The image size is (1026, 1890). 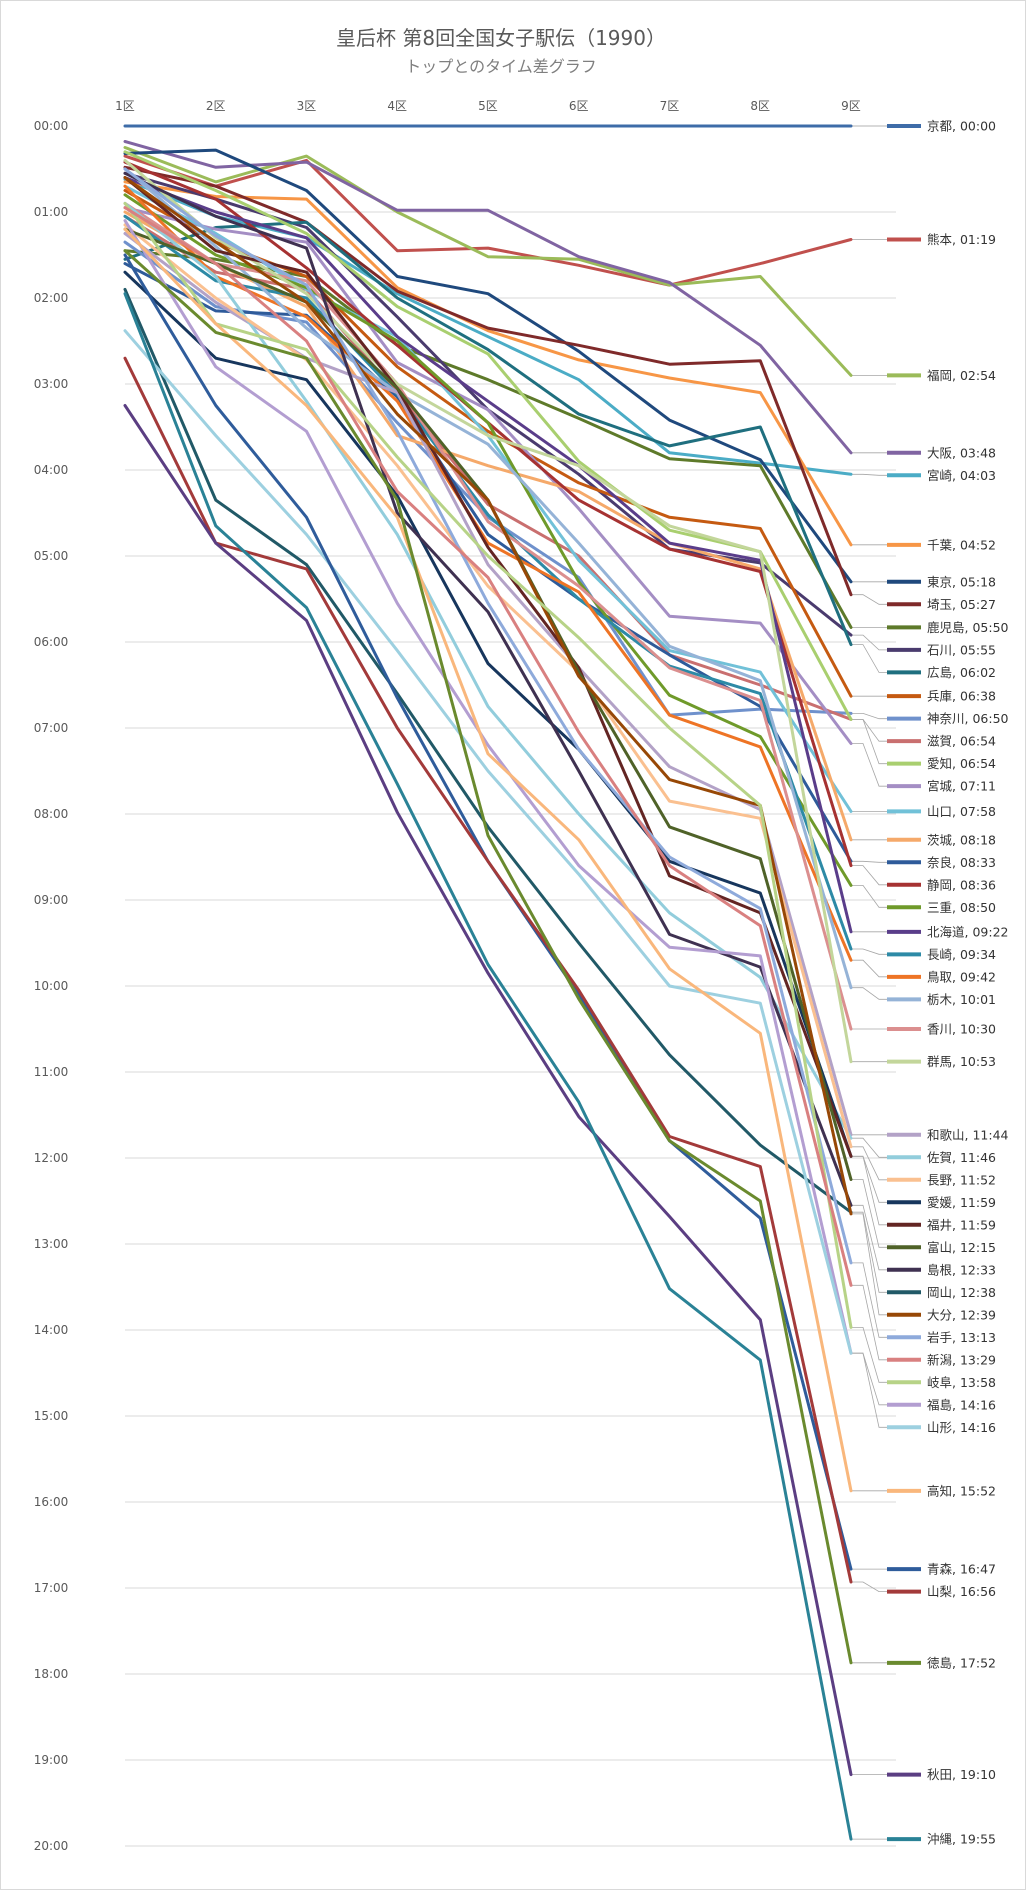 I want to click on series-end-label: 愛知, 06:54, so click(x=961, y=763).